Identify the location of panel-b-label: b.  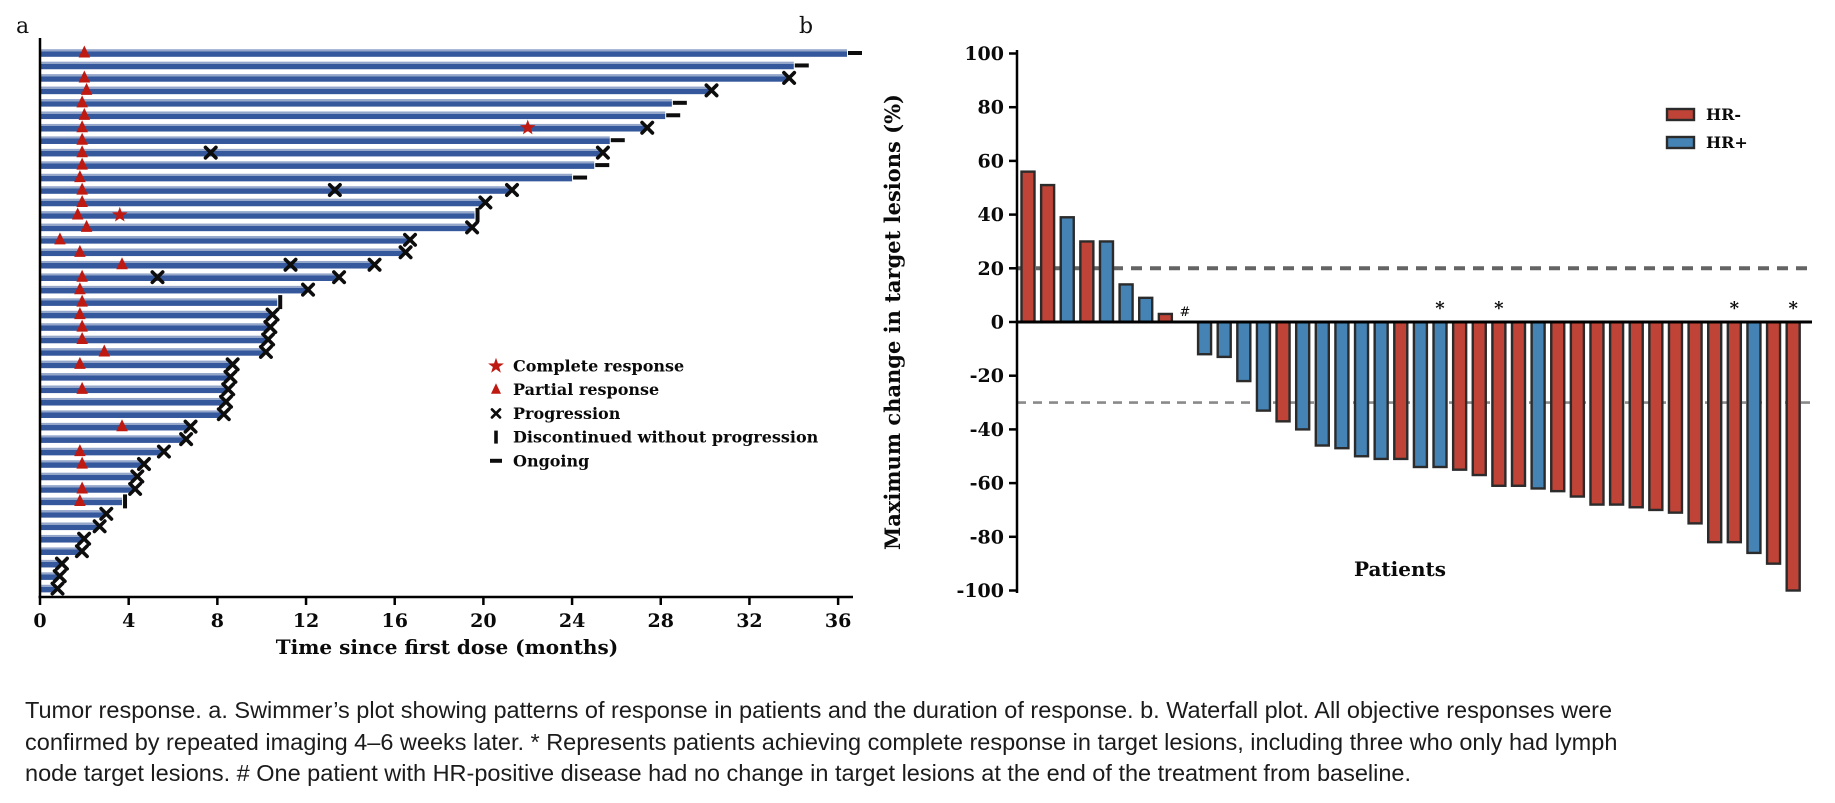
(806, 26).